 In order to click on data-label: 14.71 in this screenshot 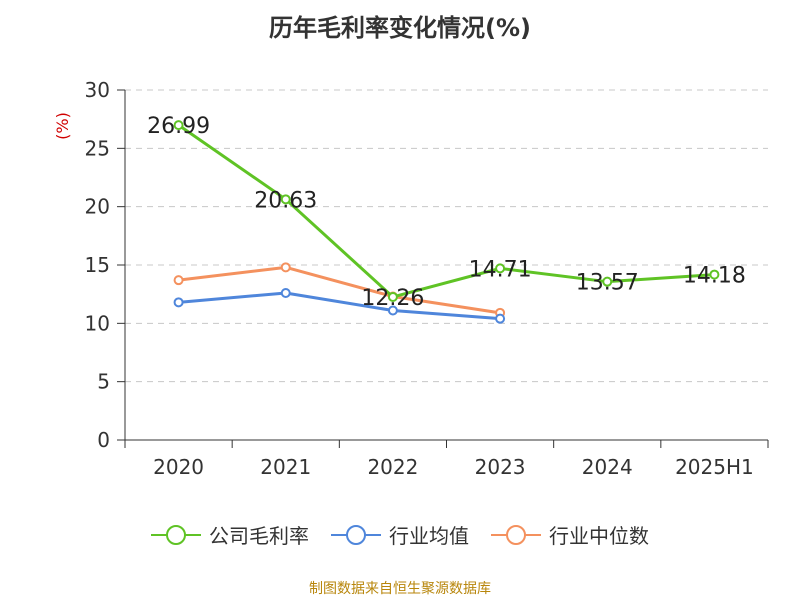, I will do `click(500, 269)`.